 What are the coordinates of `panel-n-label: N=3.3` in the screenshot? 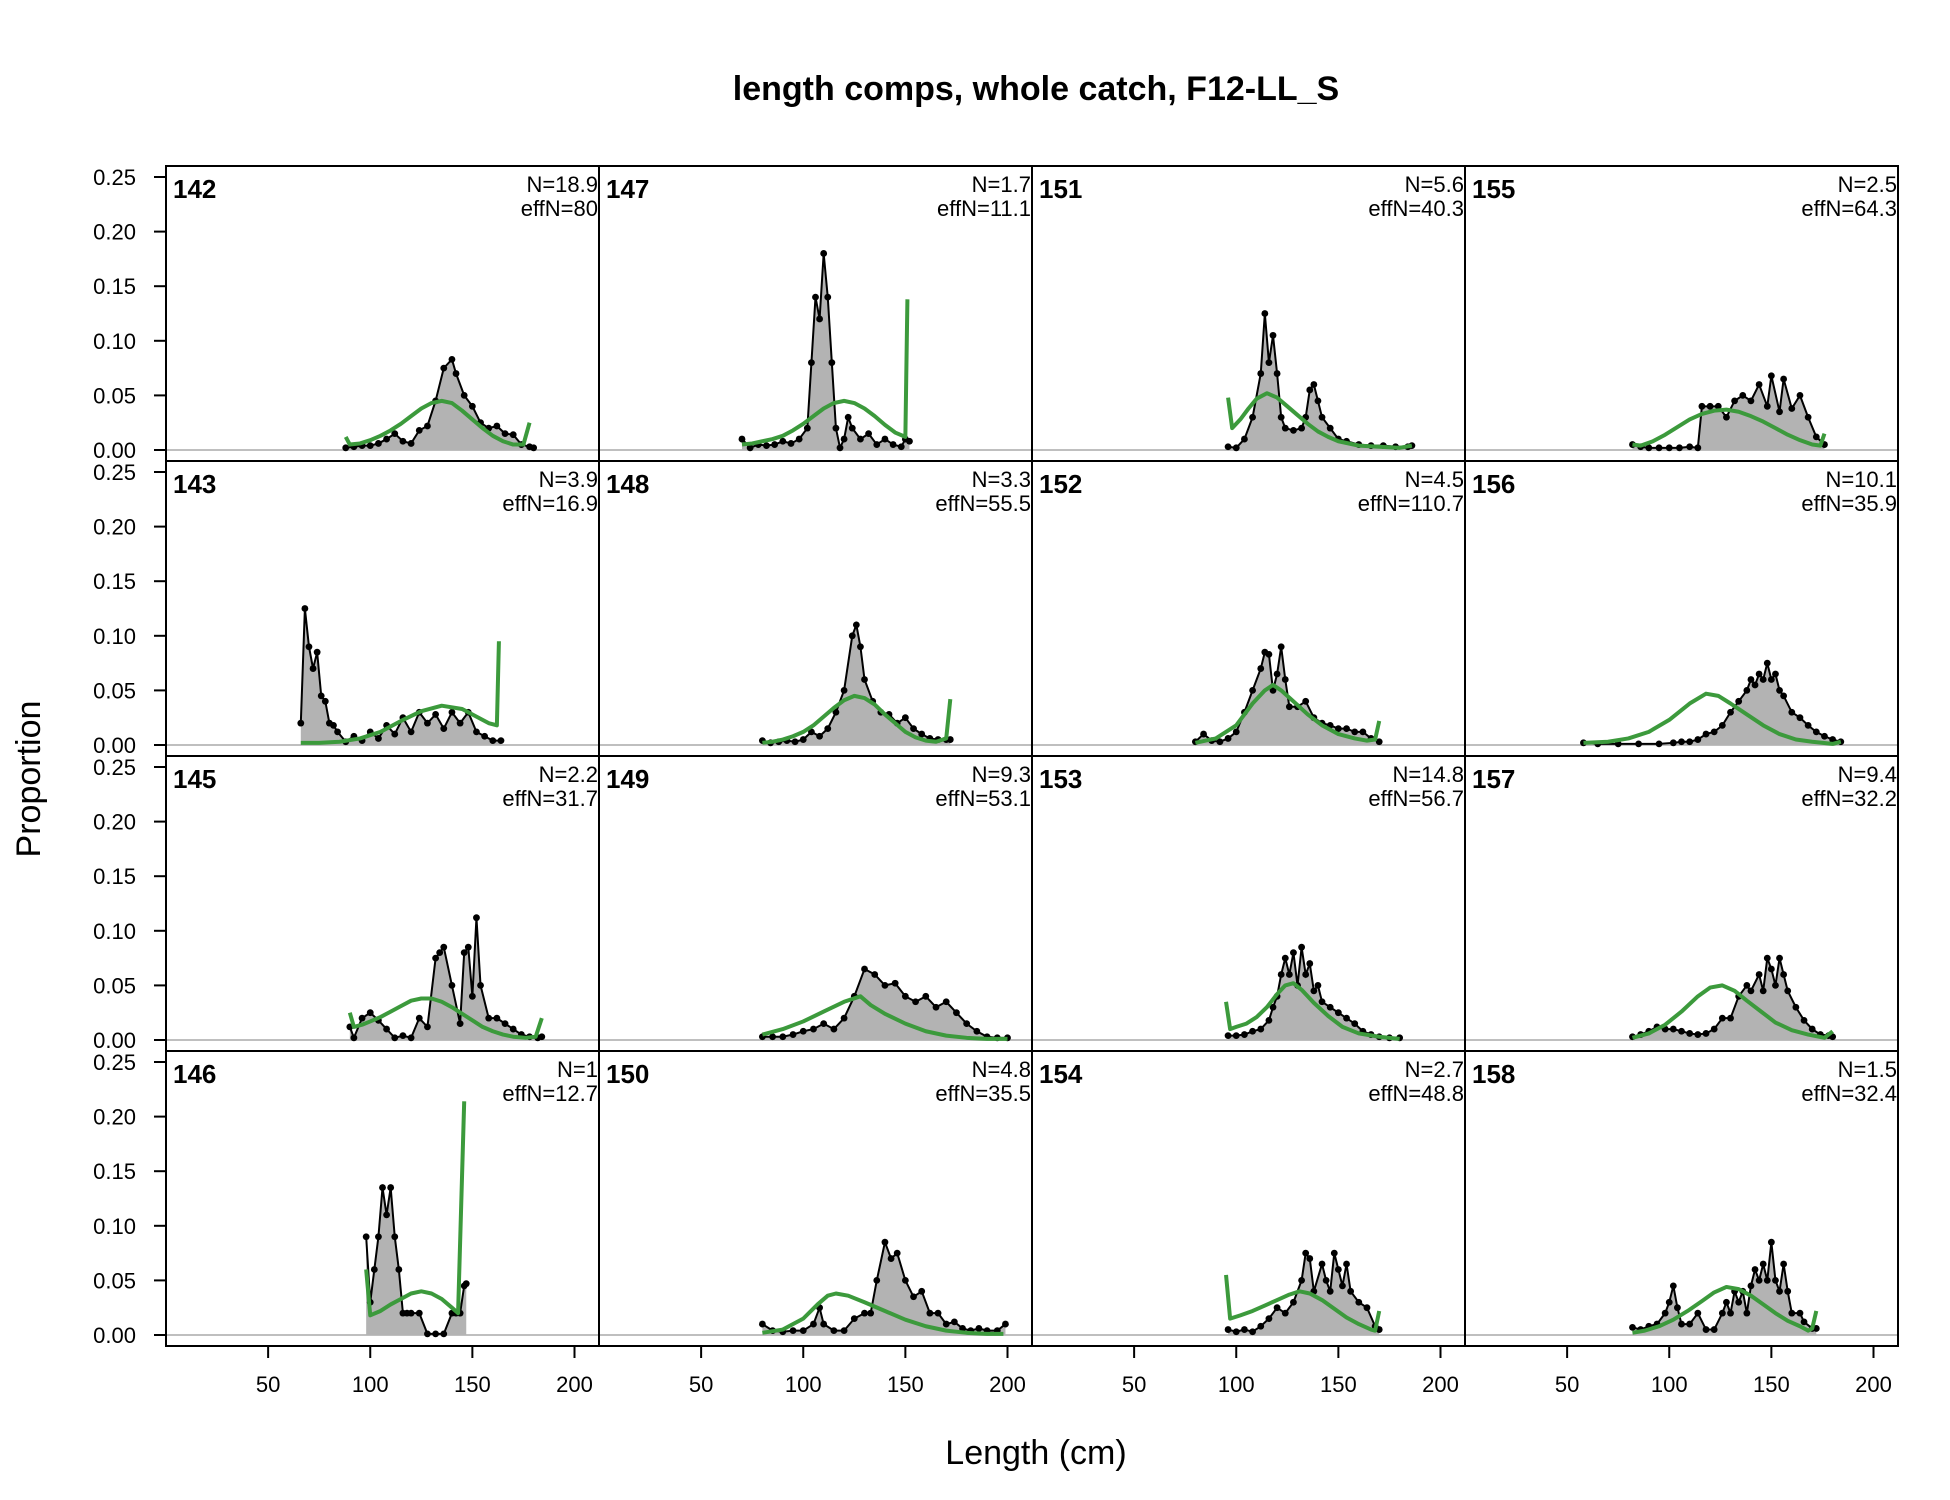 It's located at (1001, 479).